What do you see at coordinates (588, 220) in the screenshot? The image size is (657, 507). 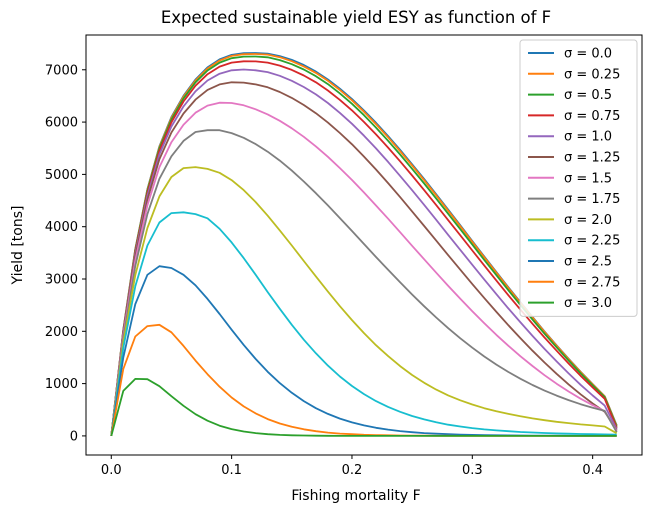 I see `legend-label: σ = 2.0` at bounding box center [588, 220].